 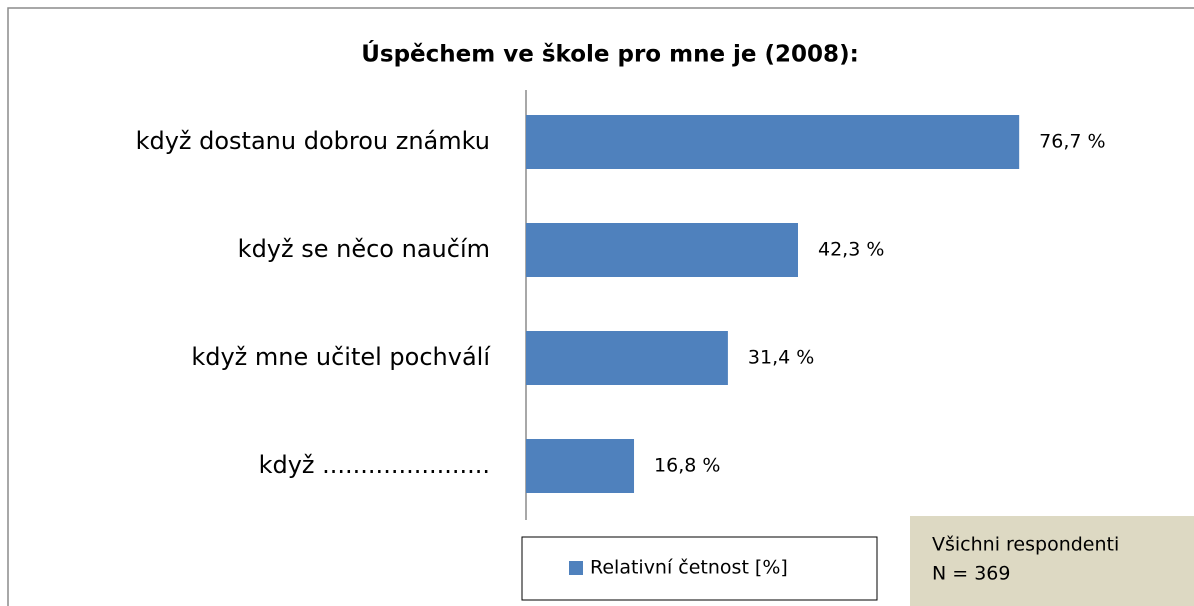 I want to click on annotation-text: N = 369, so click(x=971, y=574).